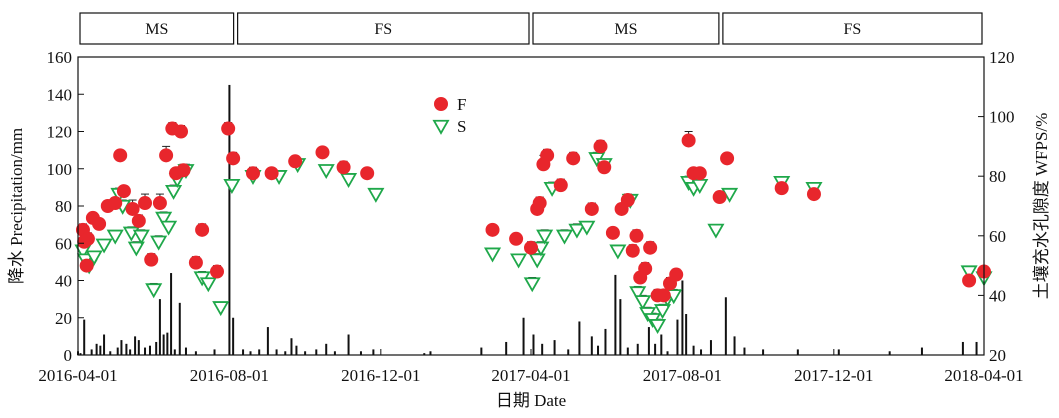 The height and width of the screenshot is (418, 1059). What do you see at coordinates (60, 169) in the screenshot?
I see `y-left-tick-label: 100` at bounding box center [60, 169].